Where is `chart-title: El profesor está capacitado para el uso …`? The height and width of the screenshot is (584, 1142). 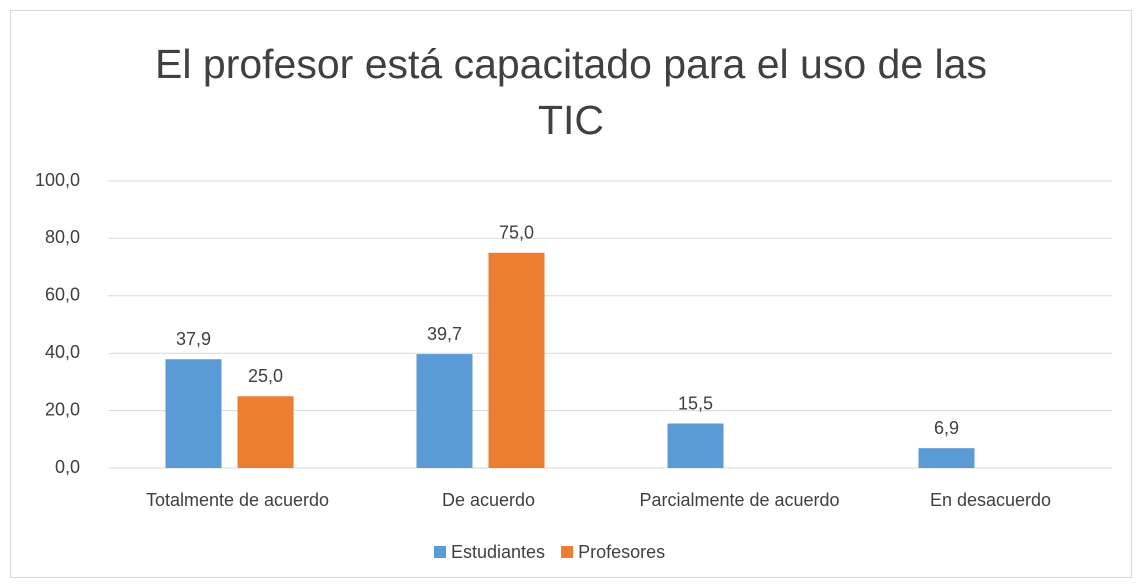
chart-title: El profesor está capacitado para el uso … is located at coordinates (571, 92).